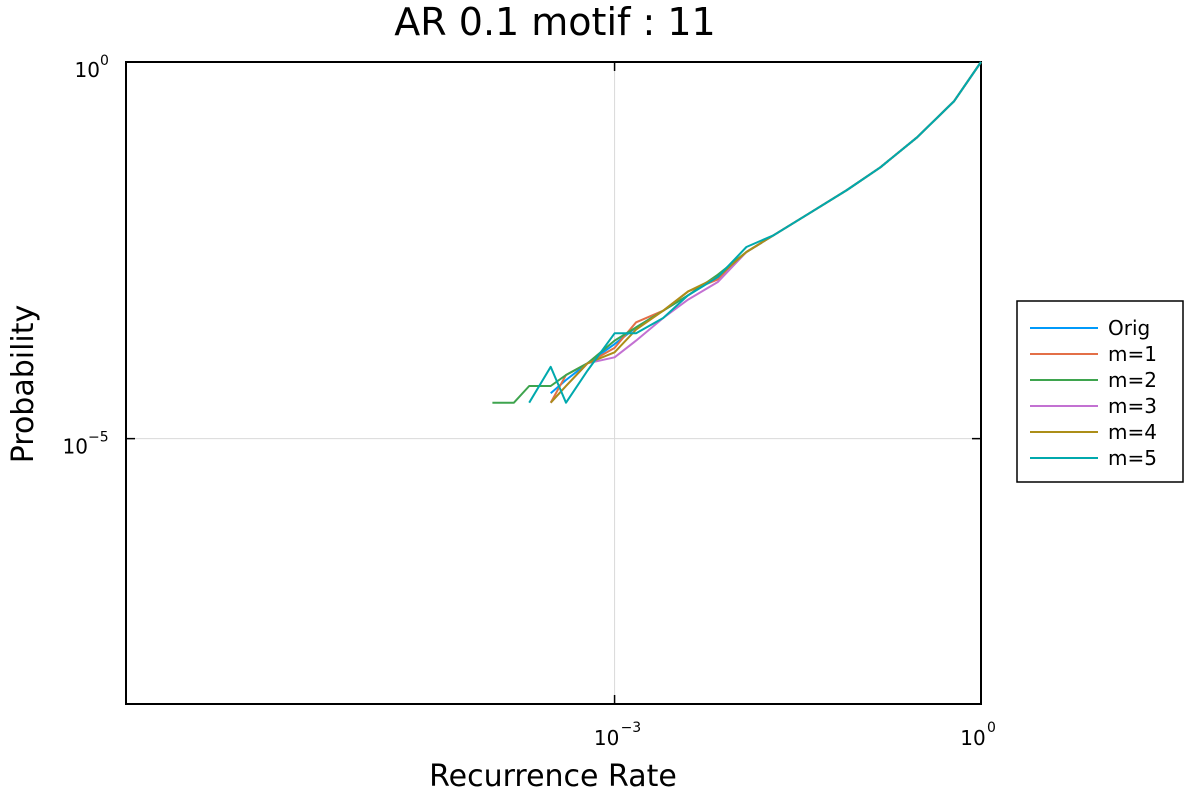  What do you see at coordinates (631, 728) in the screenshot?
I see `x-tick-exponent: −3` at bounding box center [631, 728].